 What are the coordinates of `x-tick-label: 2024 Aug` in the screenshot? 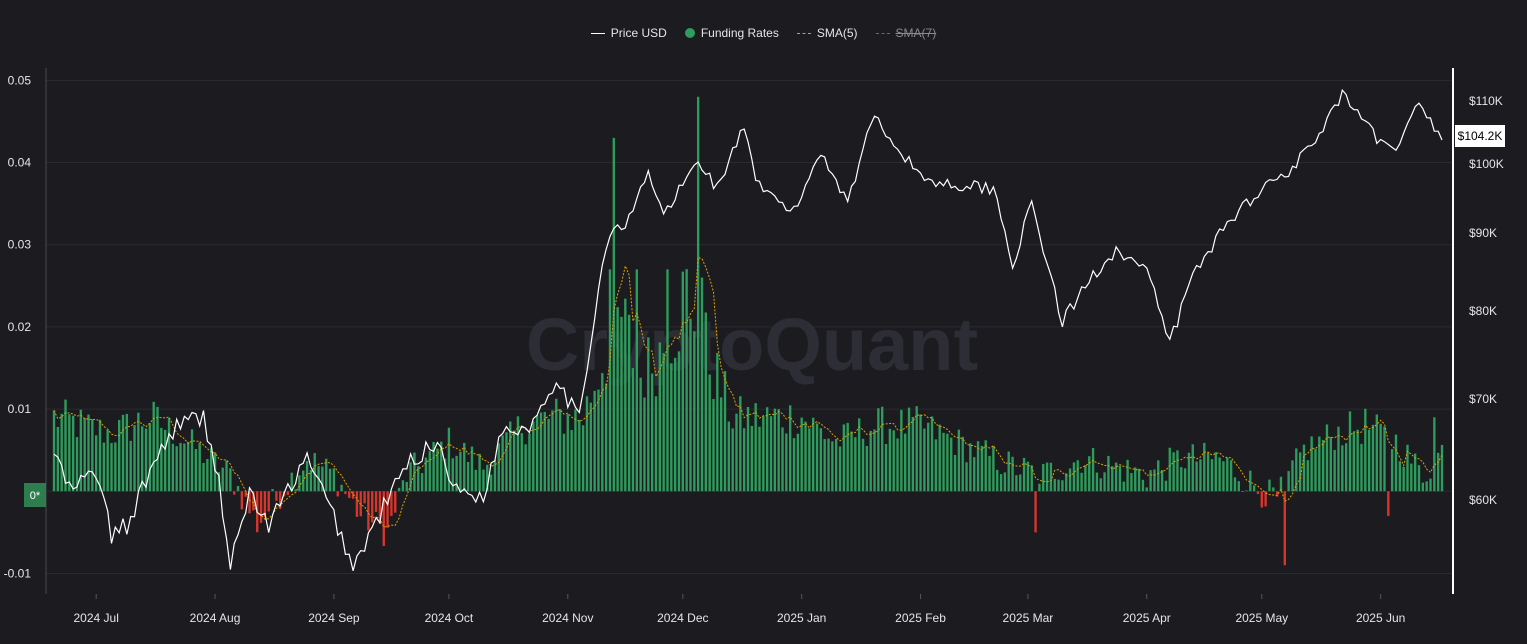 It's located at (215, 618).